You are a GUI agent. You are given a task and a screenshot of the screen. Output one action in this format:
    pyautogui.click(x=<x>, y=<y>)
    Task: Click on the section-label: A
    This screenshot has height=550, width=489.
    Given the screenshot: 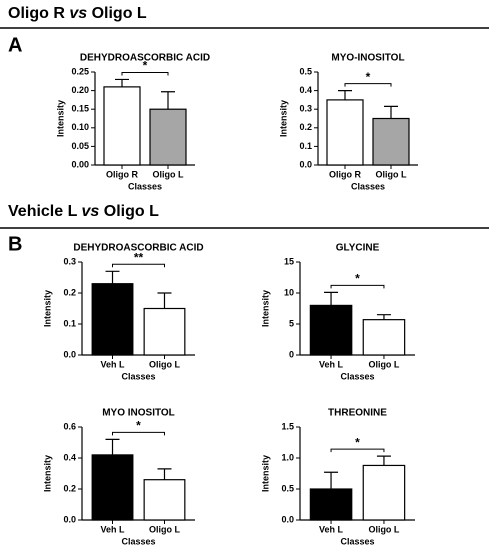 What is the action you would take?
    pyautogui.click(x=15, y=45)
    